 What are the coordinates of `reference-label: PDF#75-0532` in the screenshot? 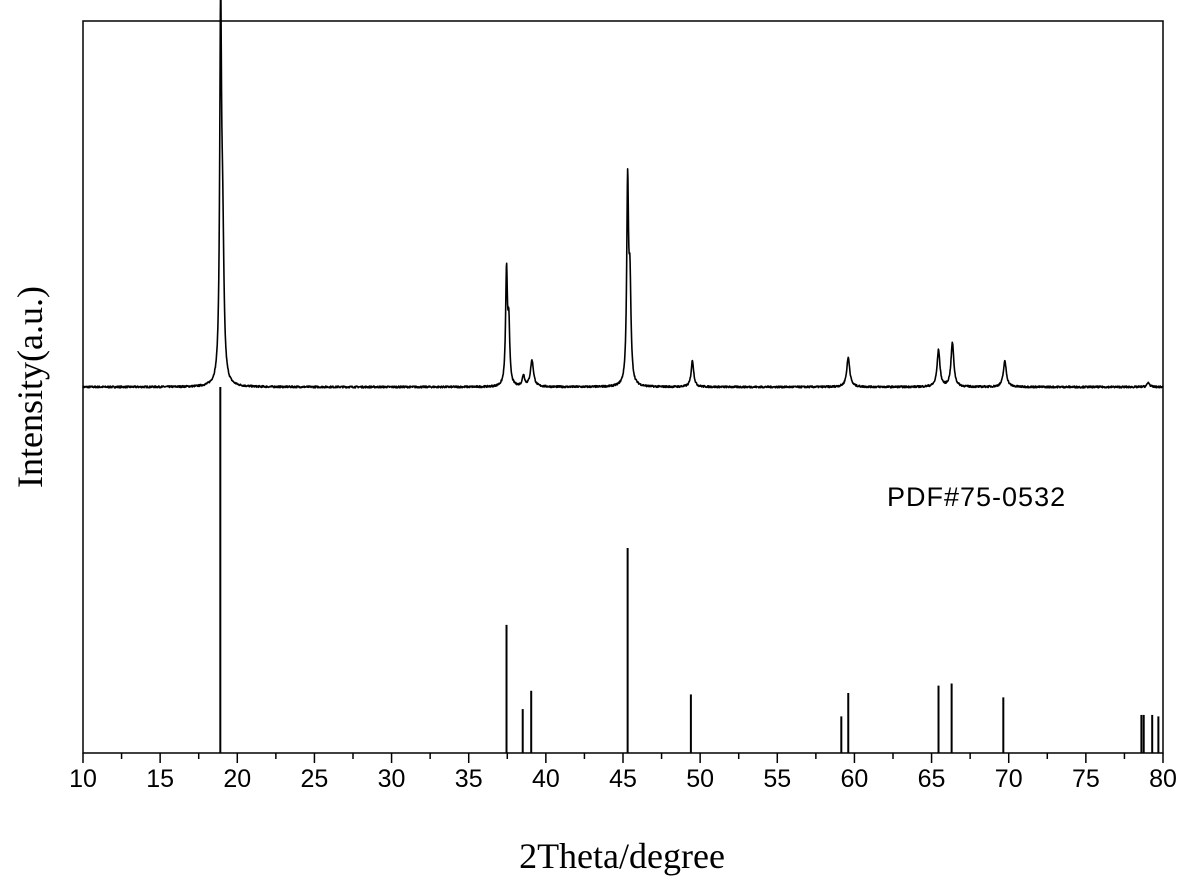 It's located at (976, 497).